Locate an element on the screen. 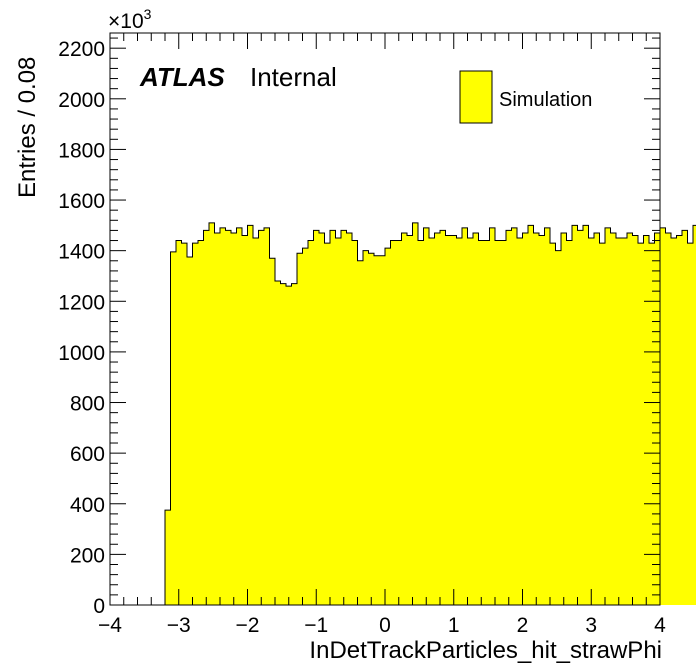  y-tick-label: 2000 is located at coordinates (81, 100).